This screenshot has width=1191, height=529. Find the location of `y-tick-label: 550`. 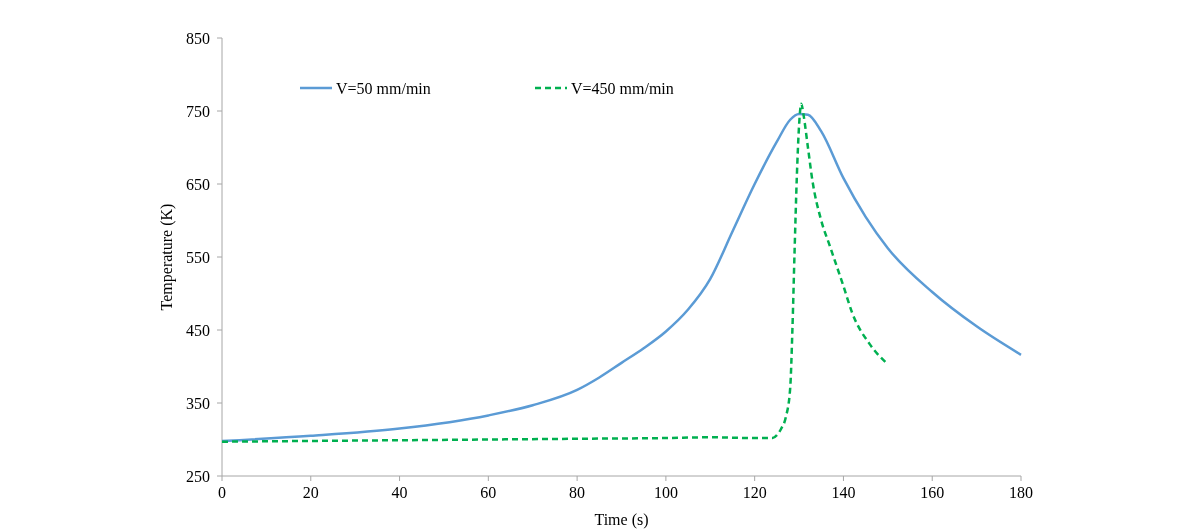

y-tick-label: 550 is located at coordinates (198, 257).